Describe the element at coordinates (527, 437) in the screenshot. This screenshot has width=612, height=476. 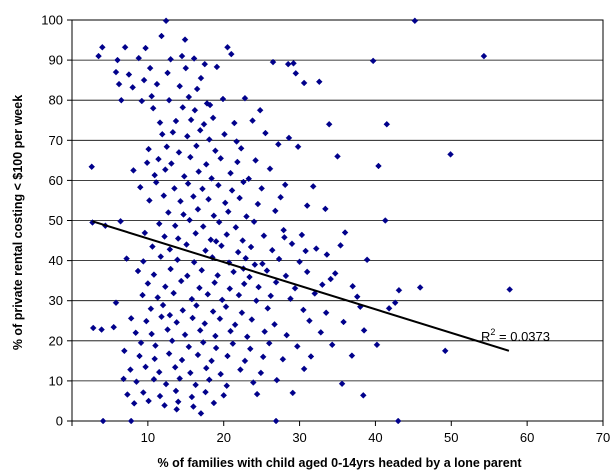
I see `x-tick-label: 60` at that location.